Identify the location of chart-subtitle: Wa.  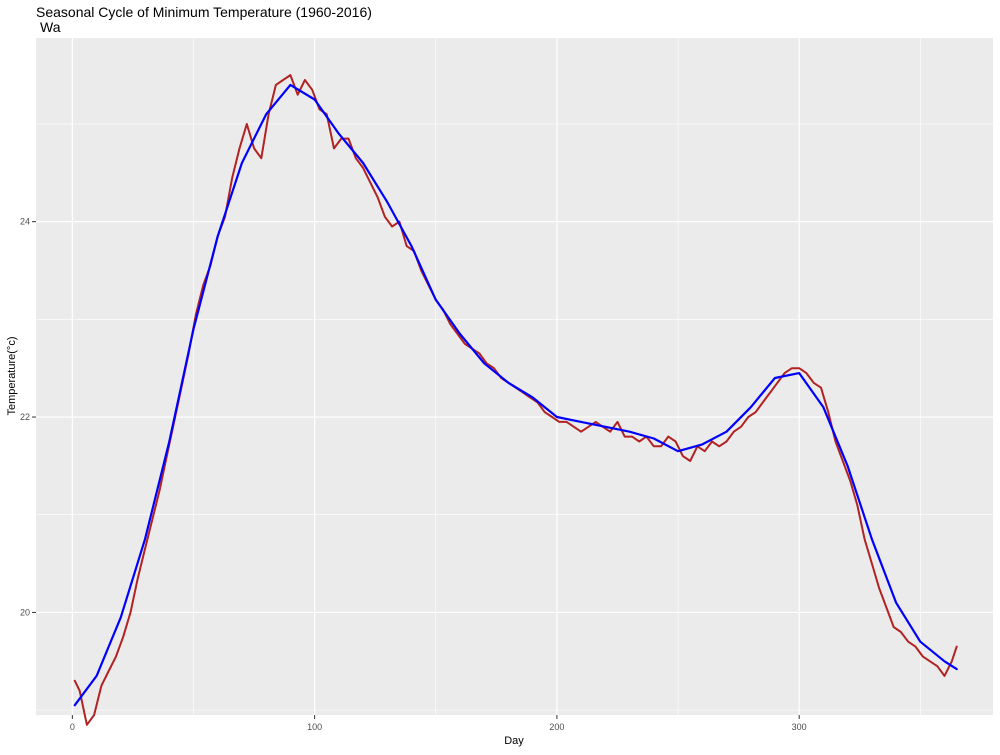
(50, 27).